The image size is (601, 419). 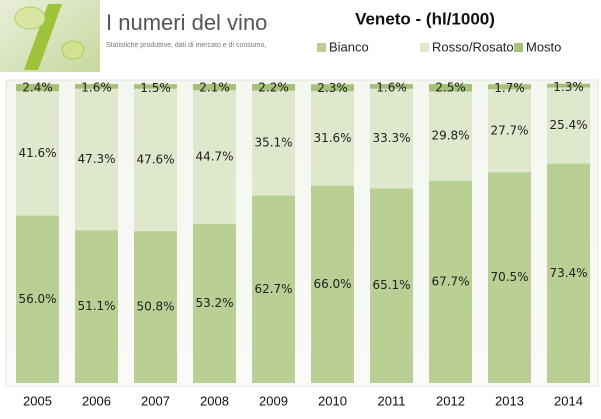 I want to click on value-label: 2.3%, so click(x=332, y=88).